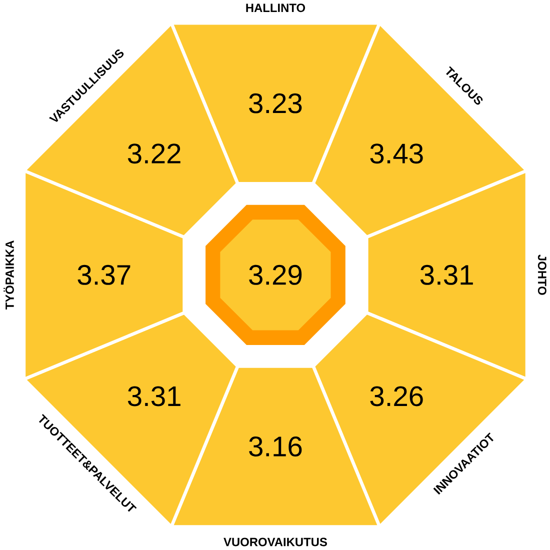 Image resolution: width=550 pixels, height=550 pixels. Describe the element at coordinates (542, 274) in the screenshot. I see `category-label: JOHTO` at that location.